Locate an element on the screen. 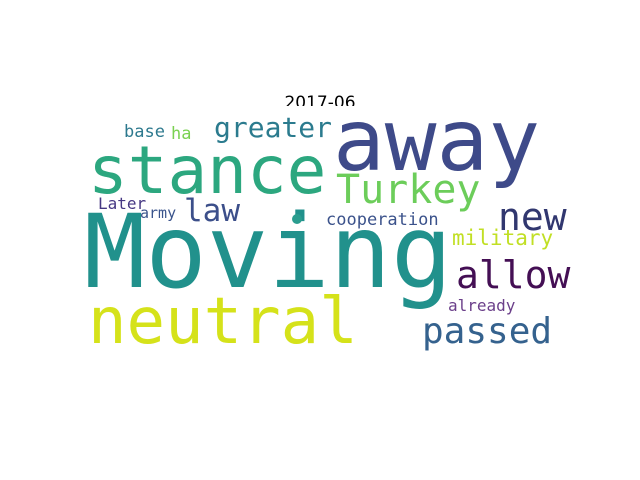 The height and width of the screenshot is (480, 640). word-base: base is located at coordinates (144, 132).